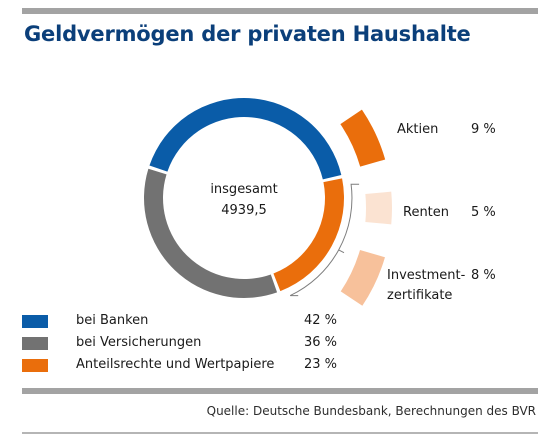 This screenshot has width=560, height=448. What do you see at coordinates (426, 275) in the screenshot?
I see `breakdown-label-investment-zertifikate-line-1: Investment-` at bounding box center [426, 275].